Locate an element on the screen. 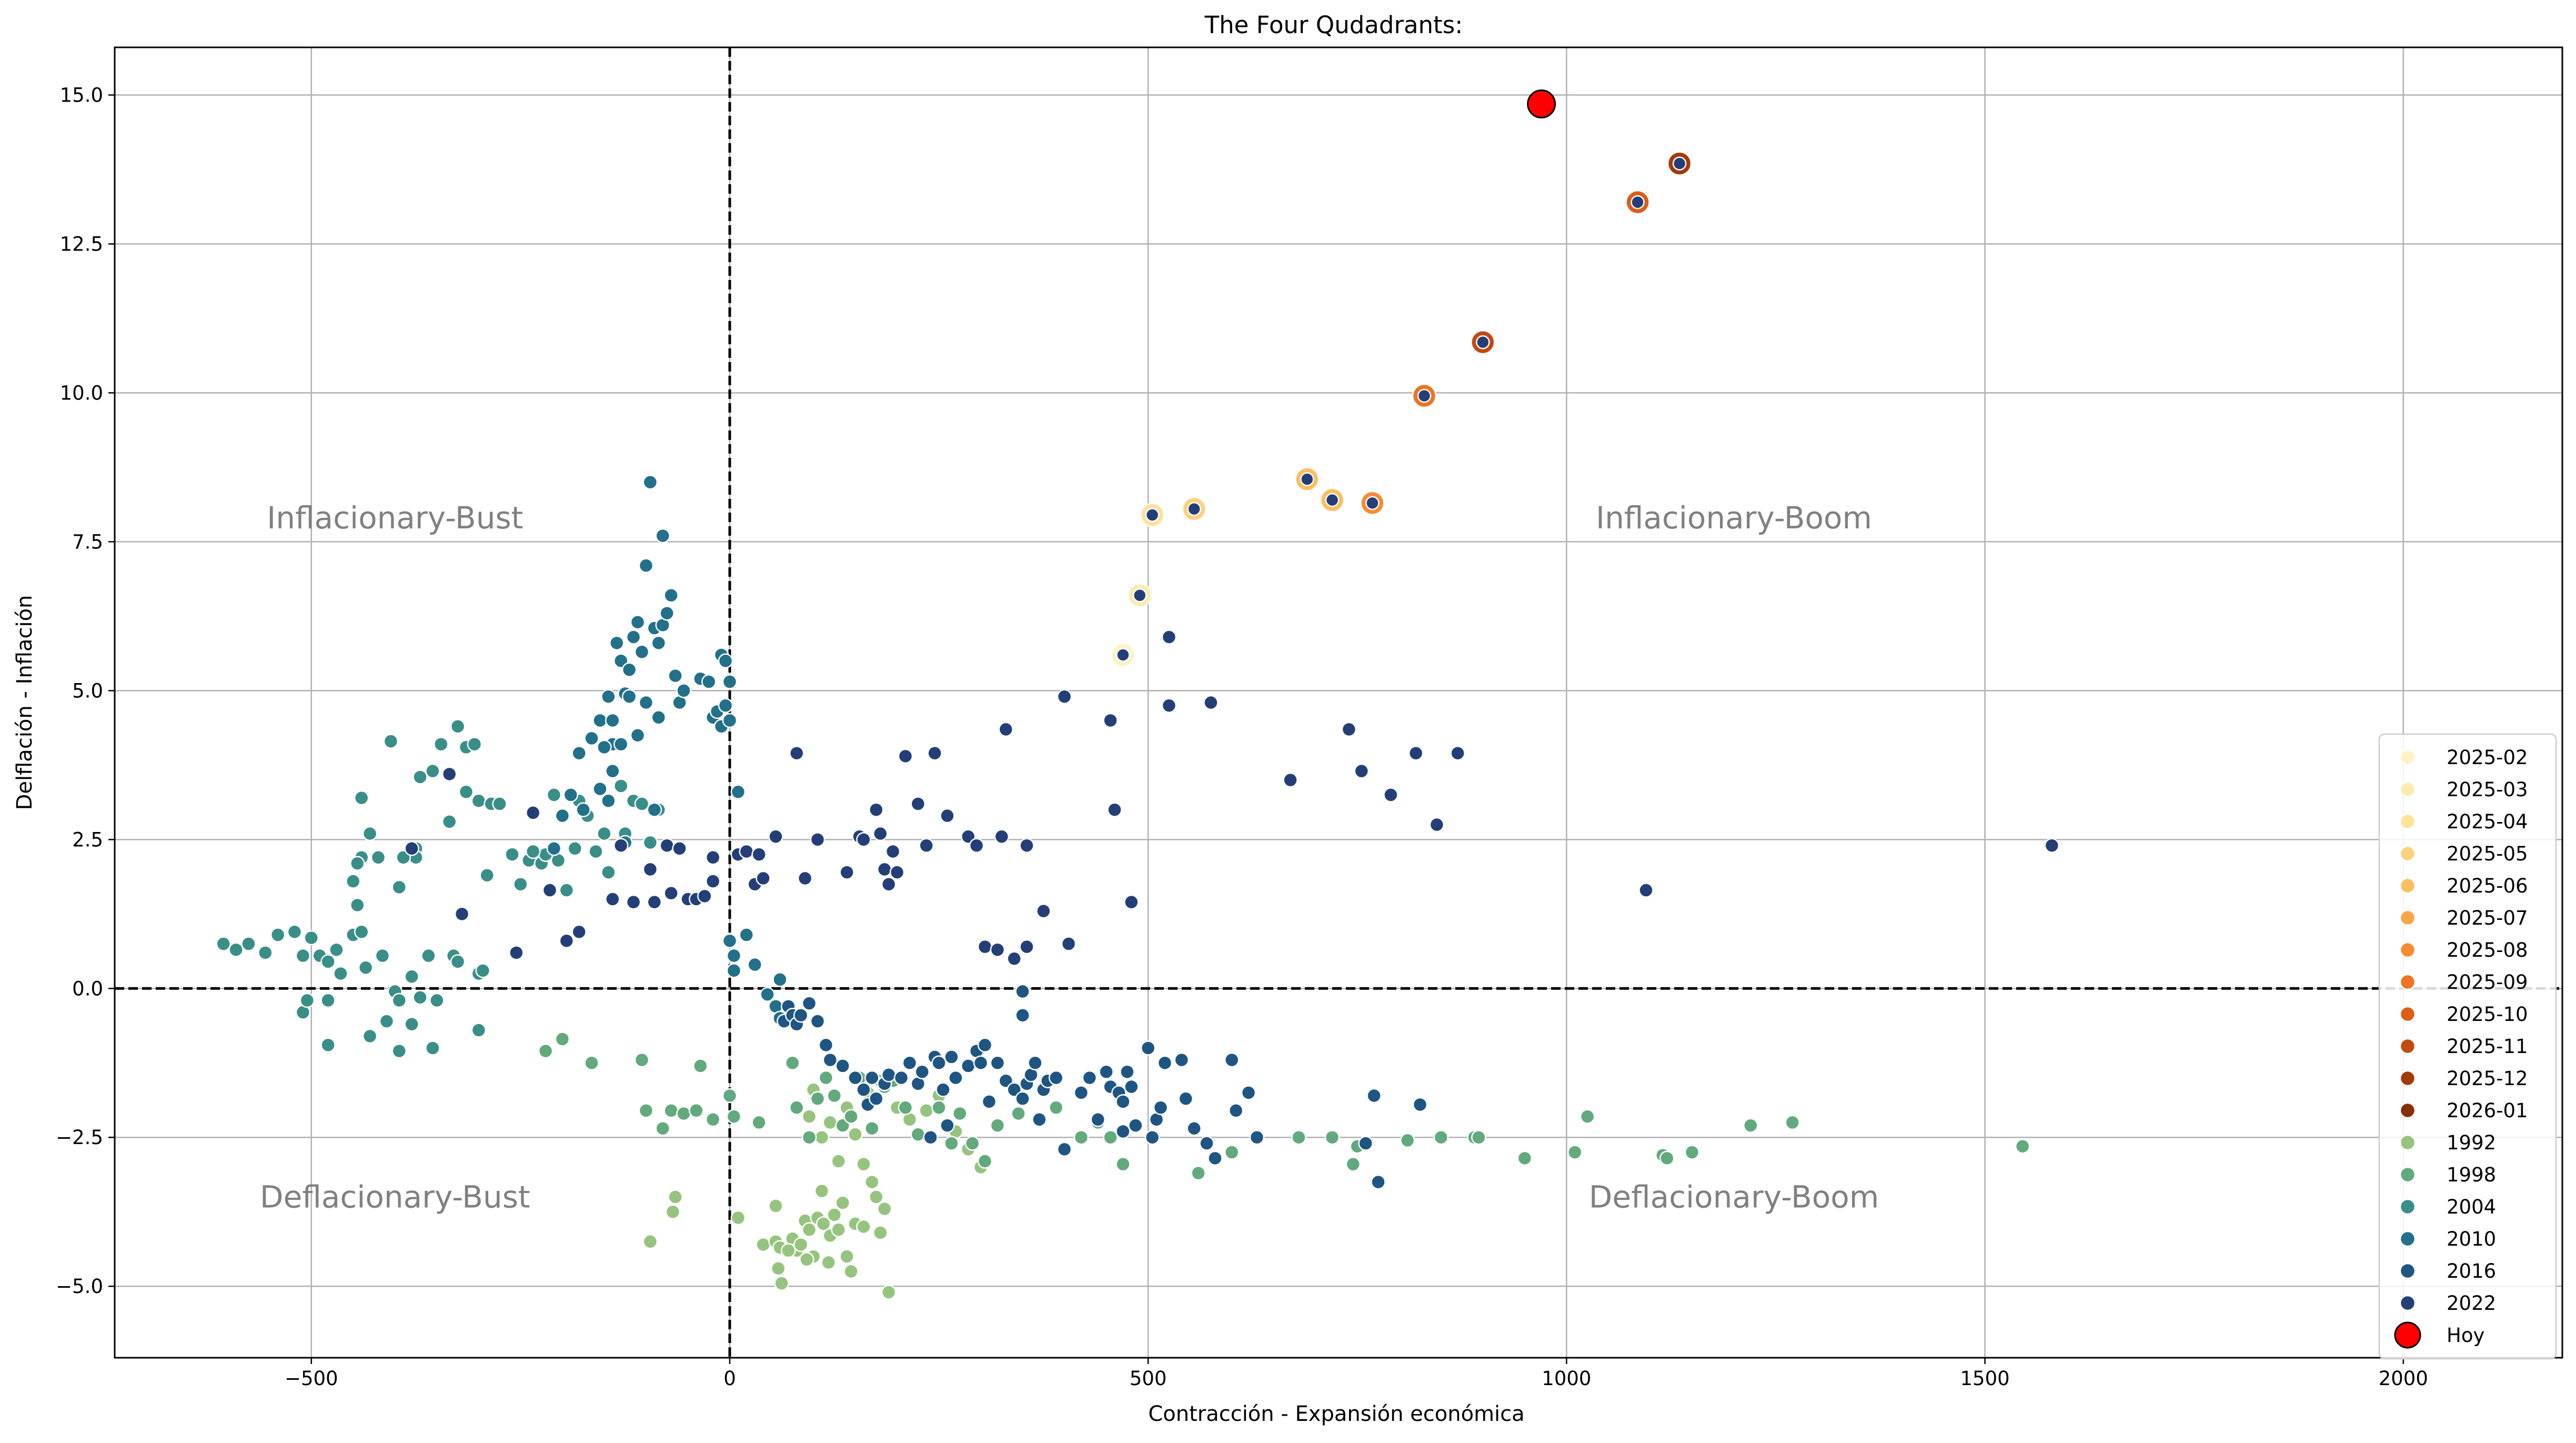 The width and height of the screenshot is (2576, 1443). x-tick-label: 500 is located at coordinates (1148, 1379).